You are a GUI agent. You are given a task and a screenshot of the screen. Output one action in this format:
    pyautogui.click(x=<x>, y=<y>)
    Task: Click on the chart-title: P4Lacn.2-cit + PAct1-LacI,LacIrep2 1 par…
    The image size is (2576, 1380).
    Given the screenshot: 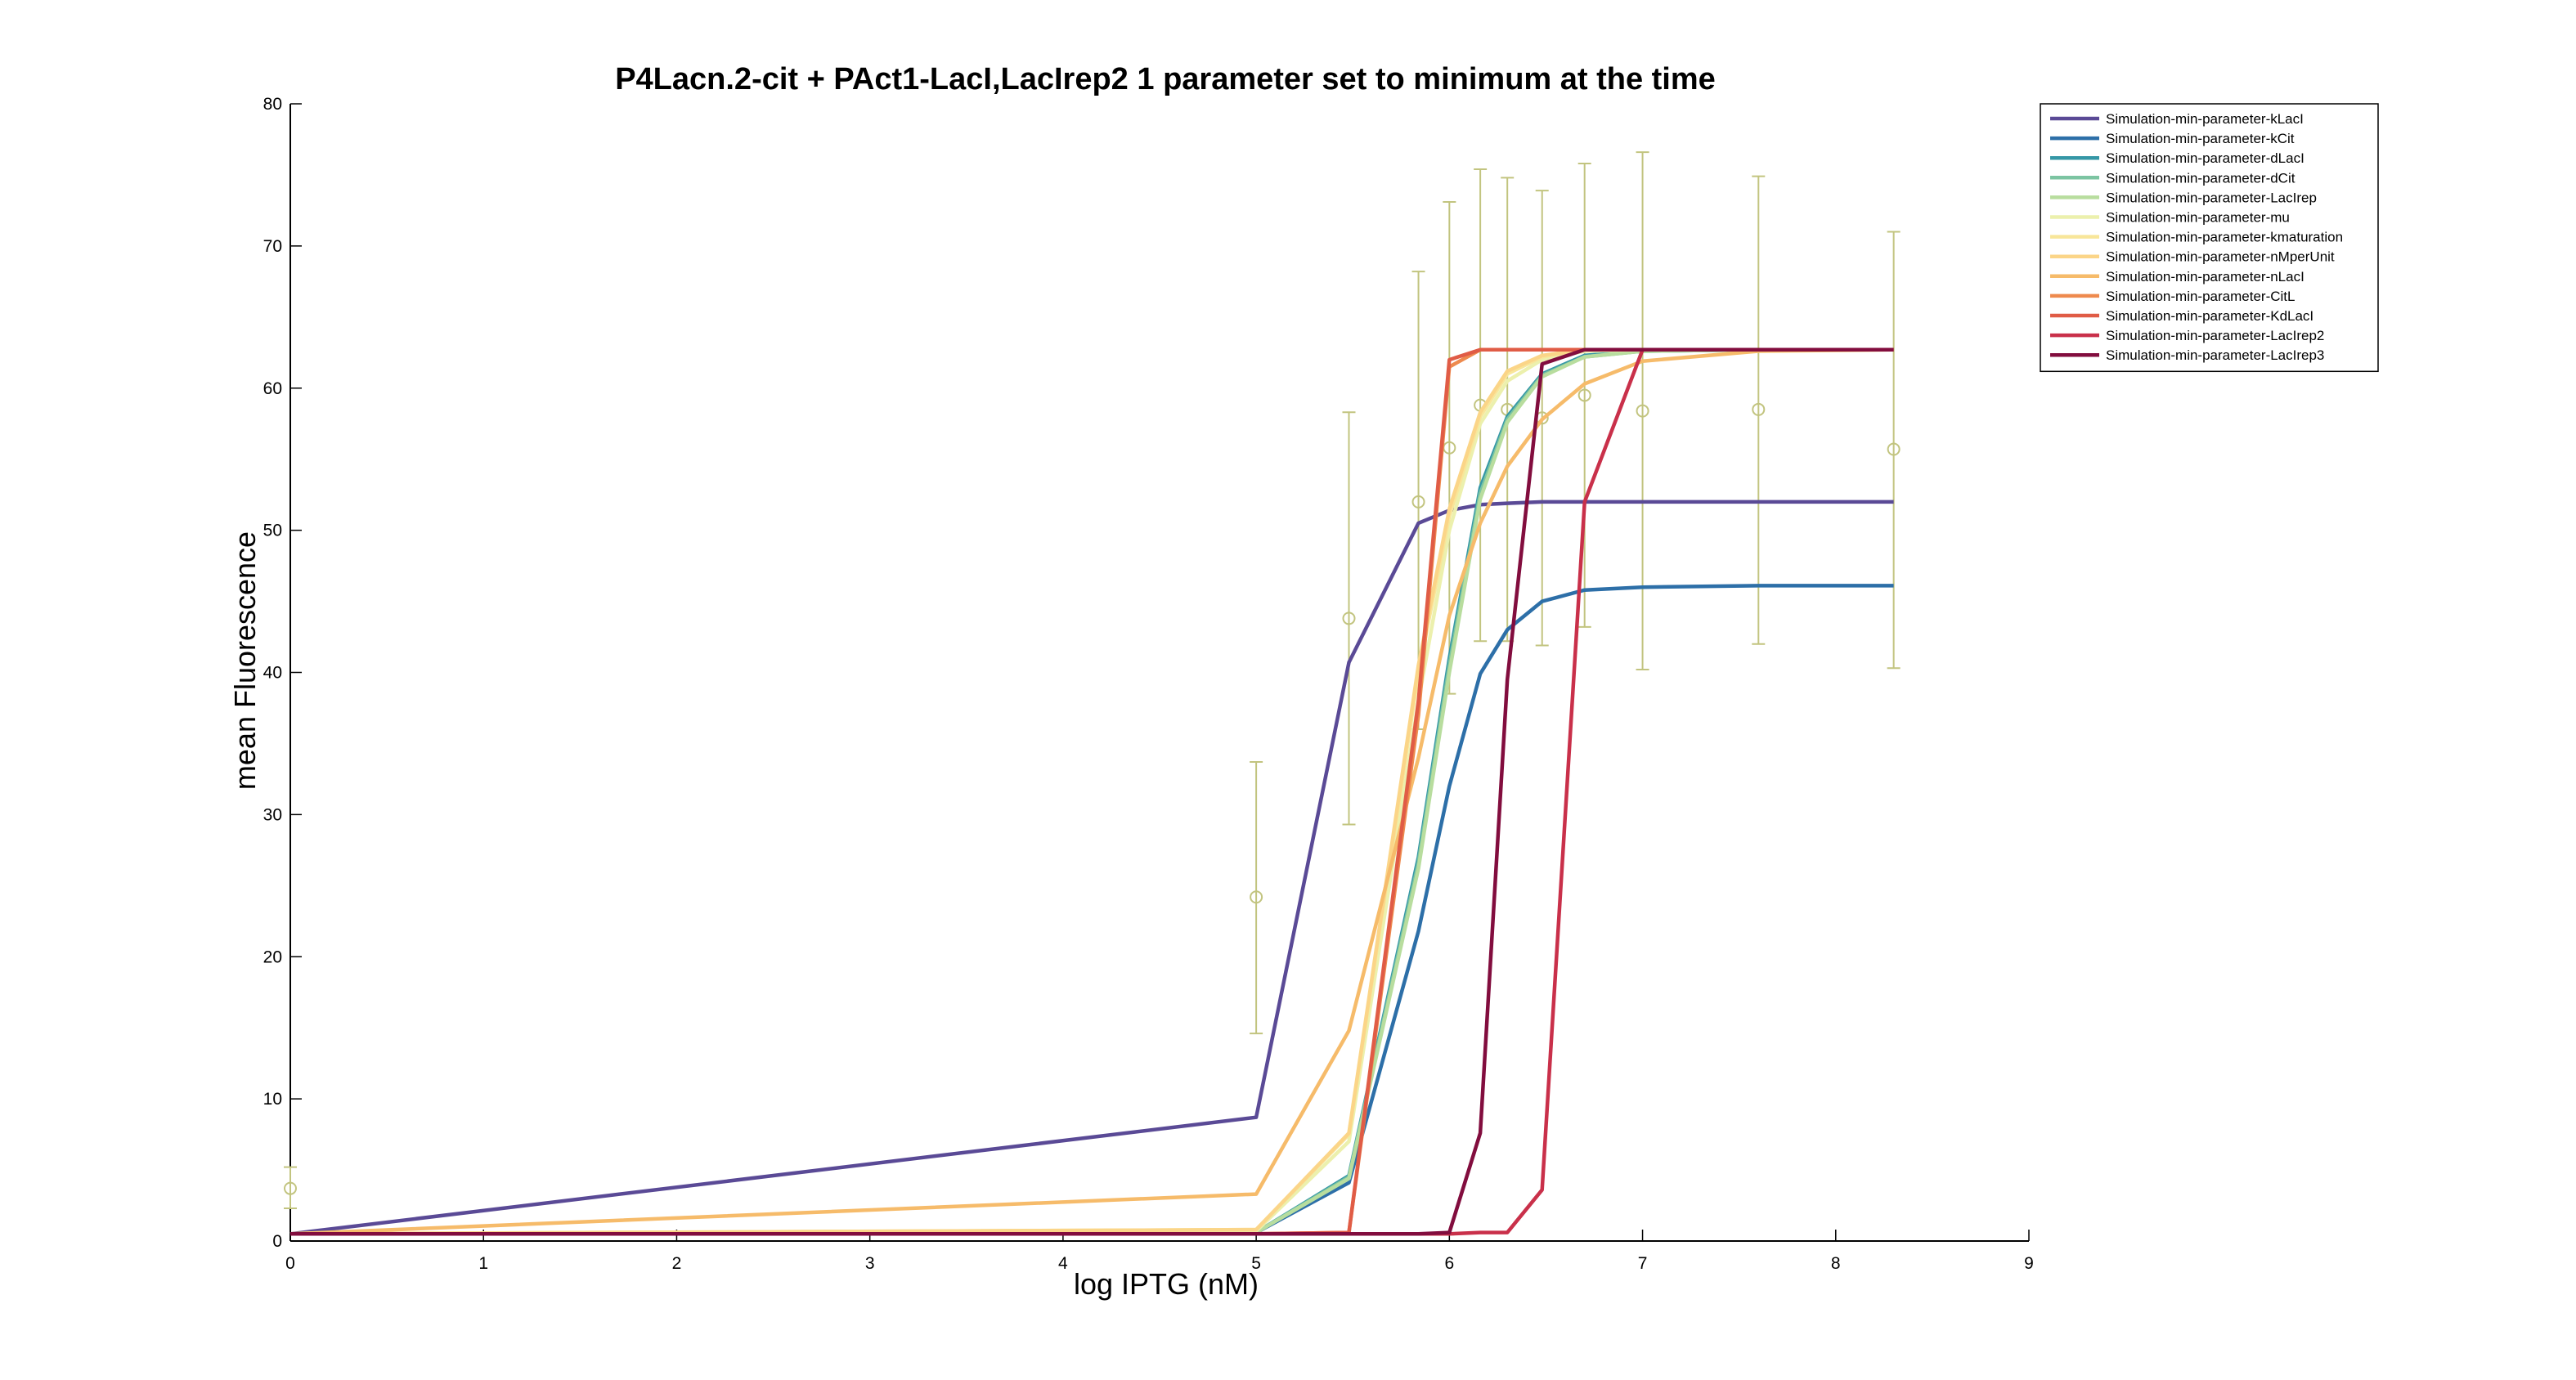 What is the action you would take?
    pyautogui.click(x=1165, y=79)
    